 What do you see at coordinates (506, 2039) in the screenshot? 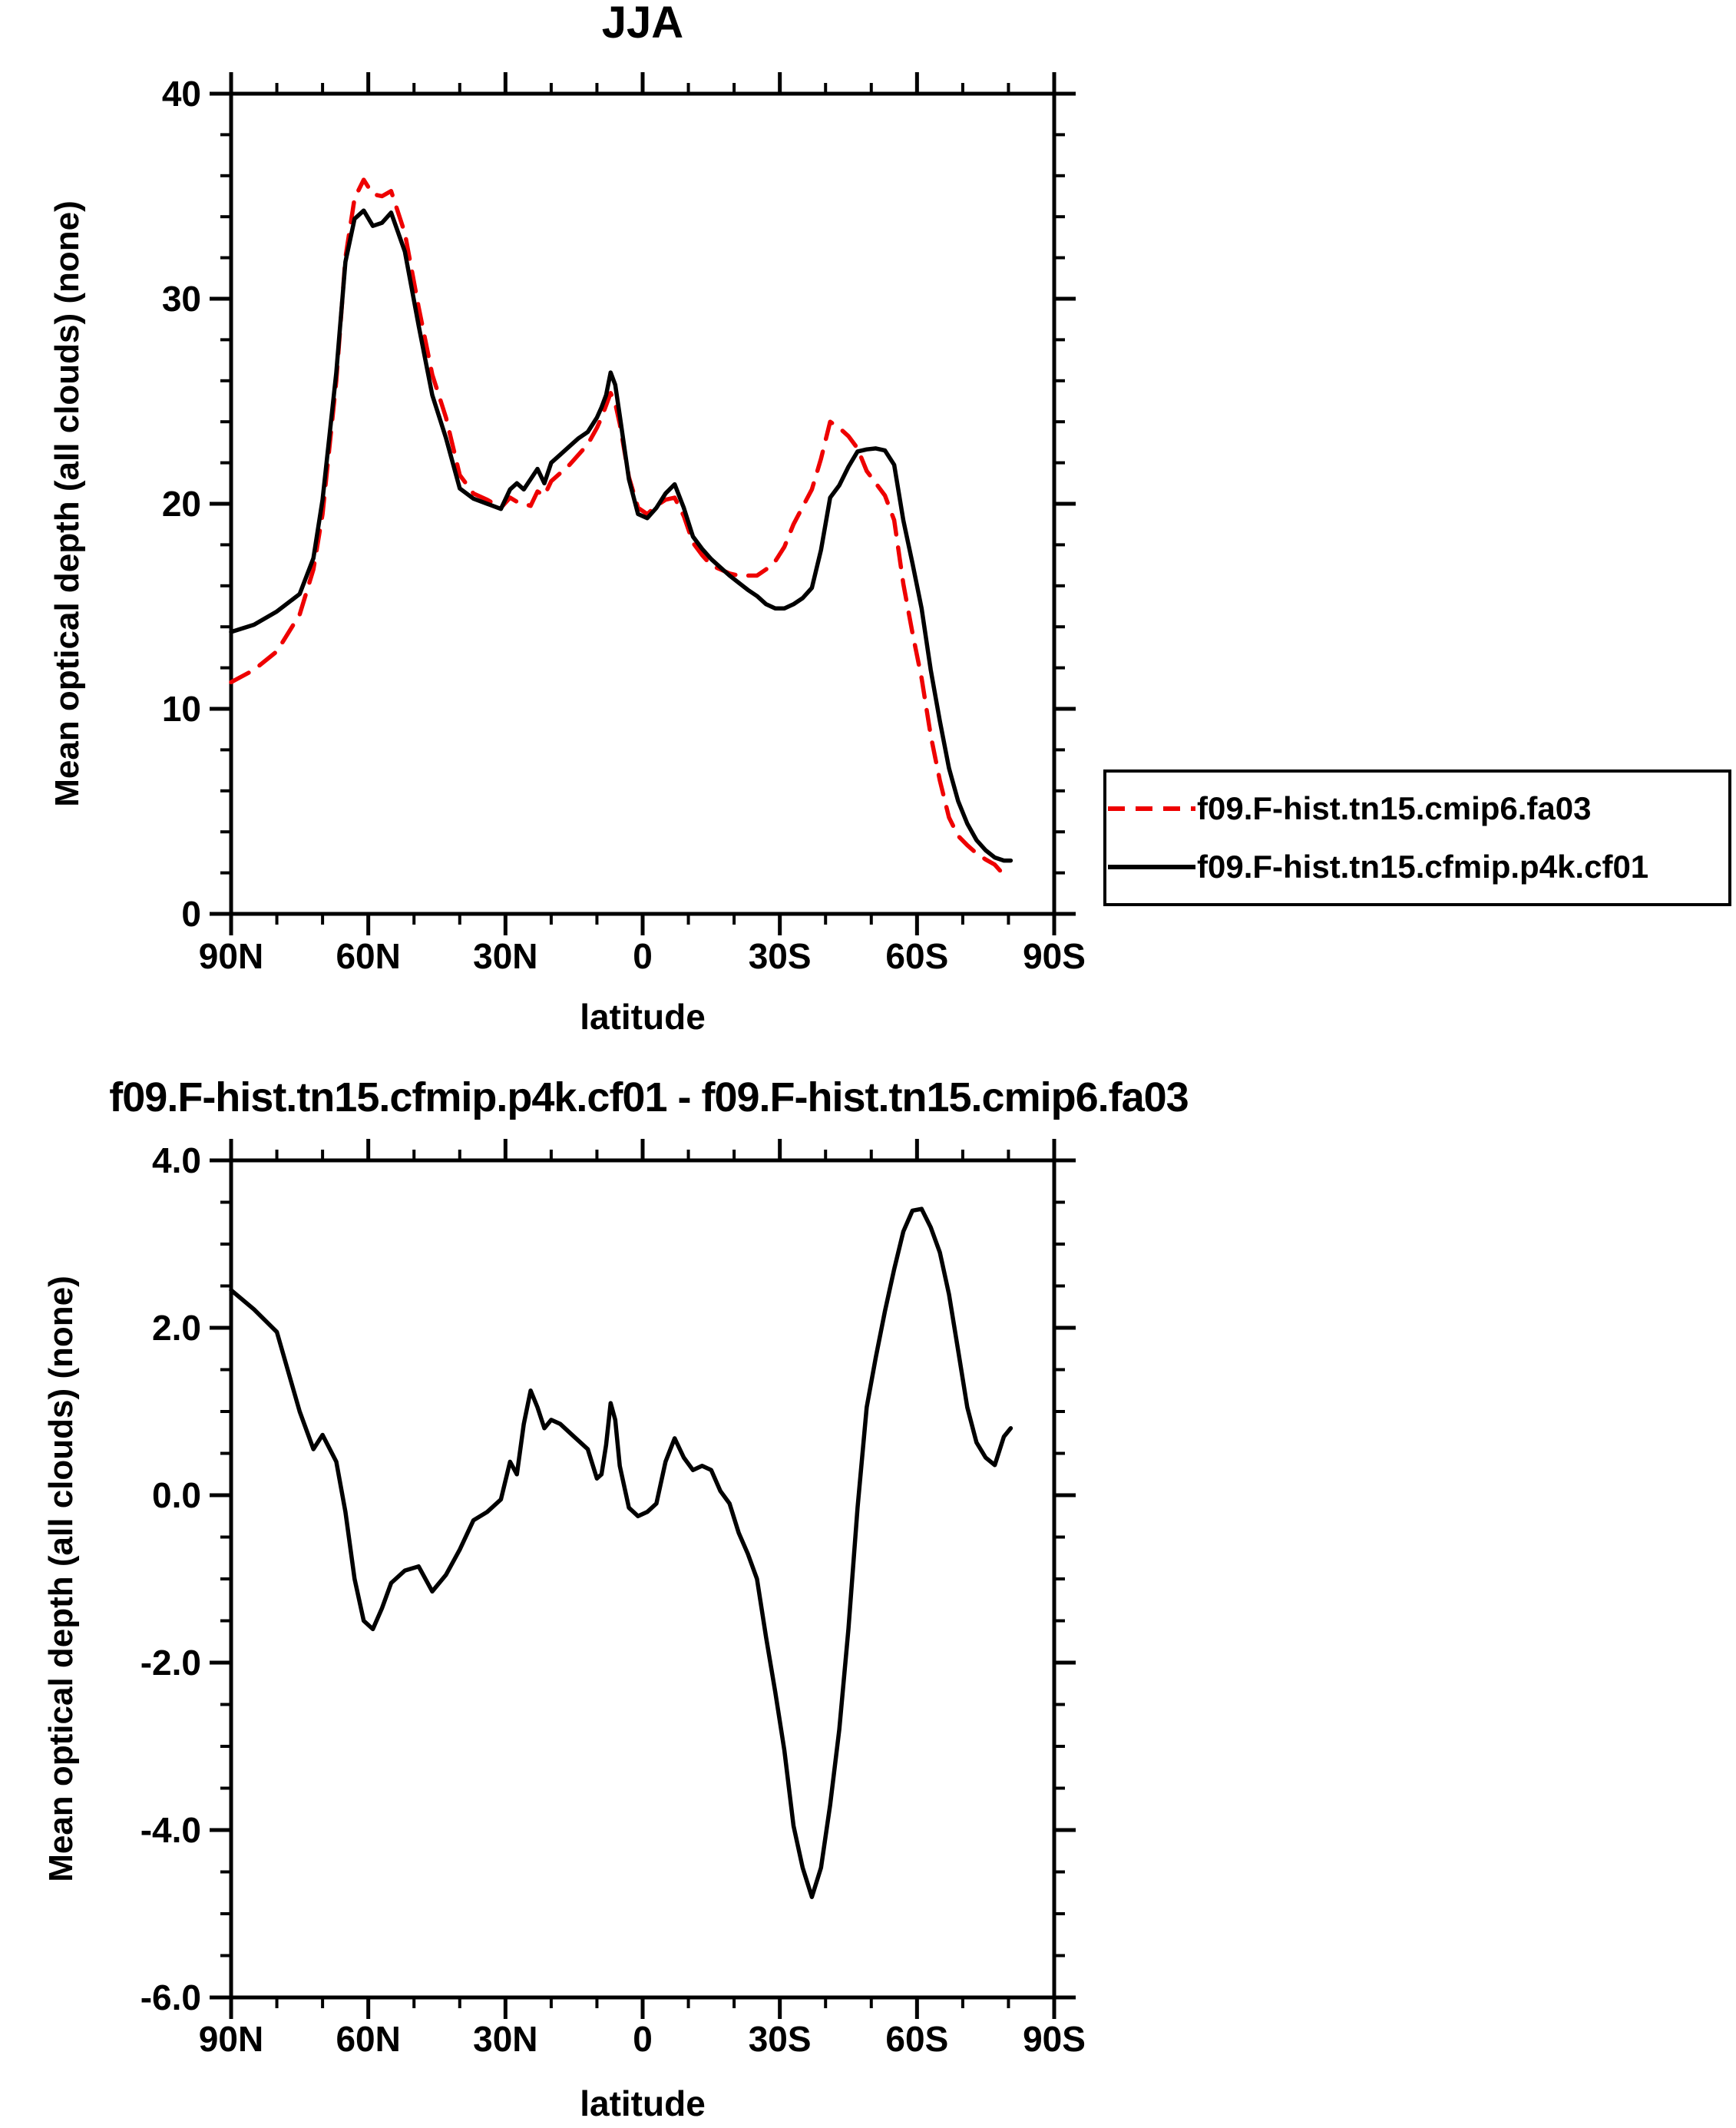
I see `bottom-x-tick-label: 30N` at bounding box center [506, 2039].